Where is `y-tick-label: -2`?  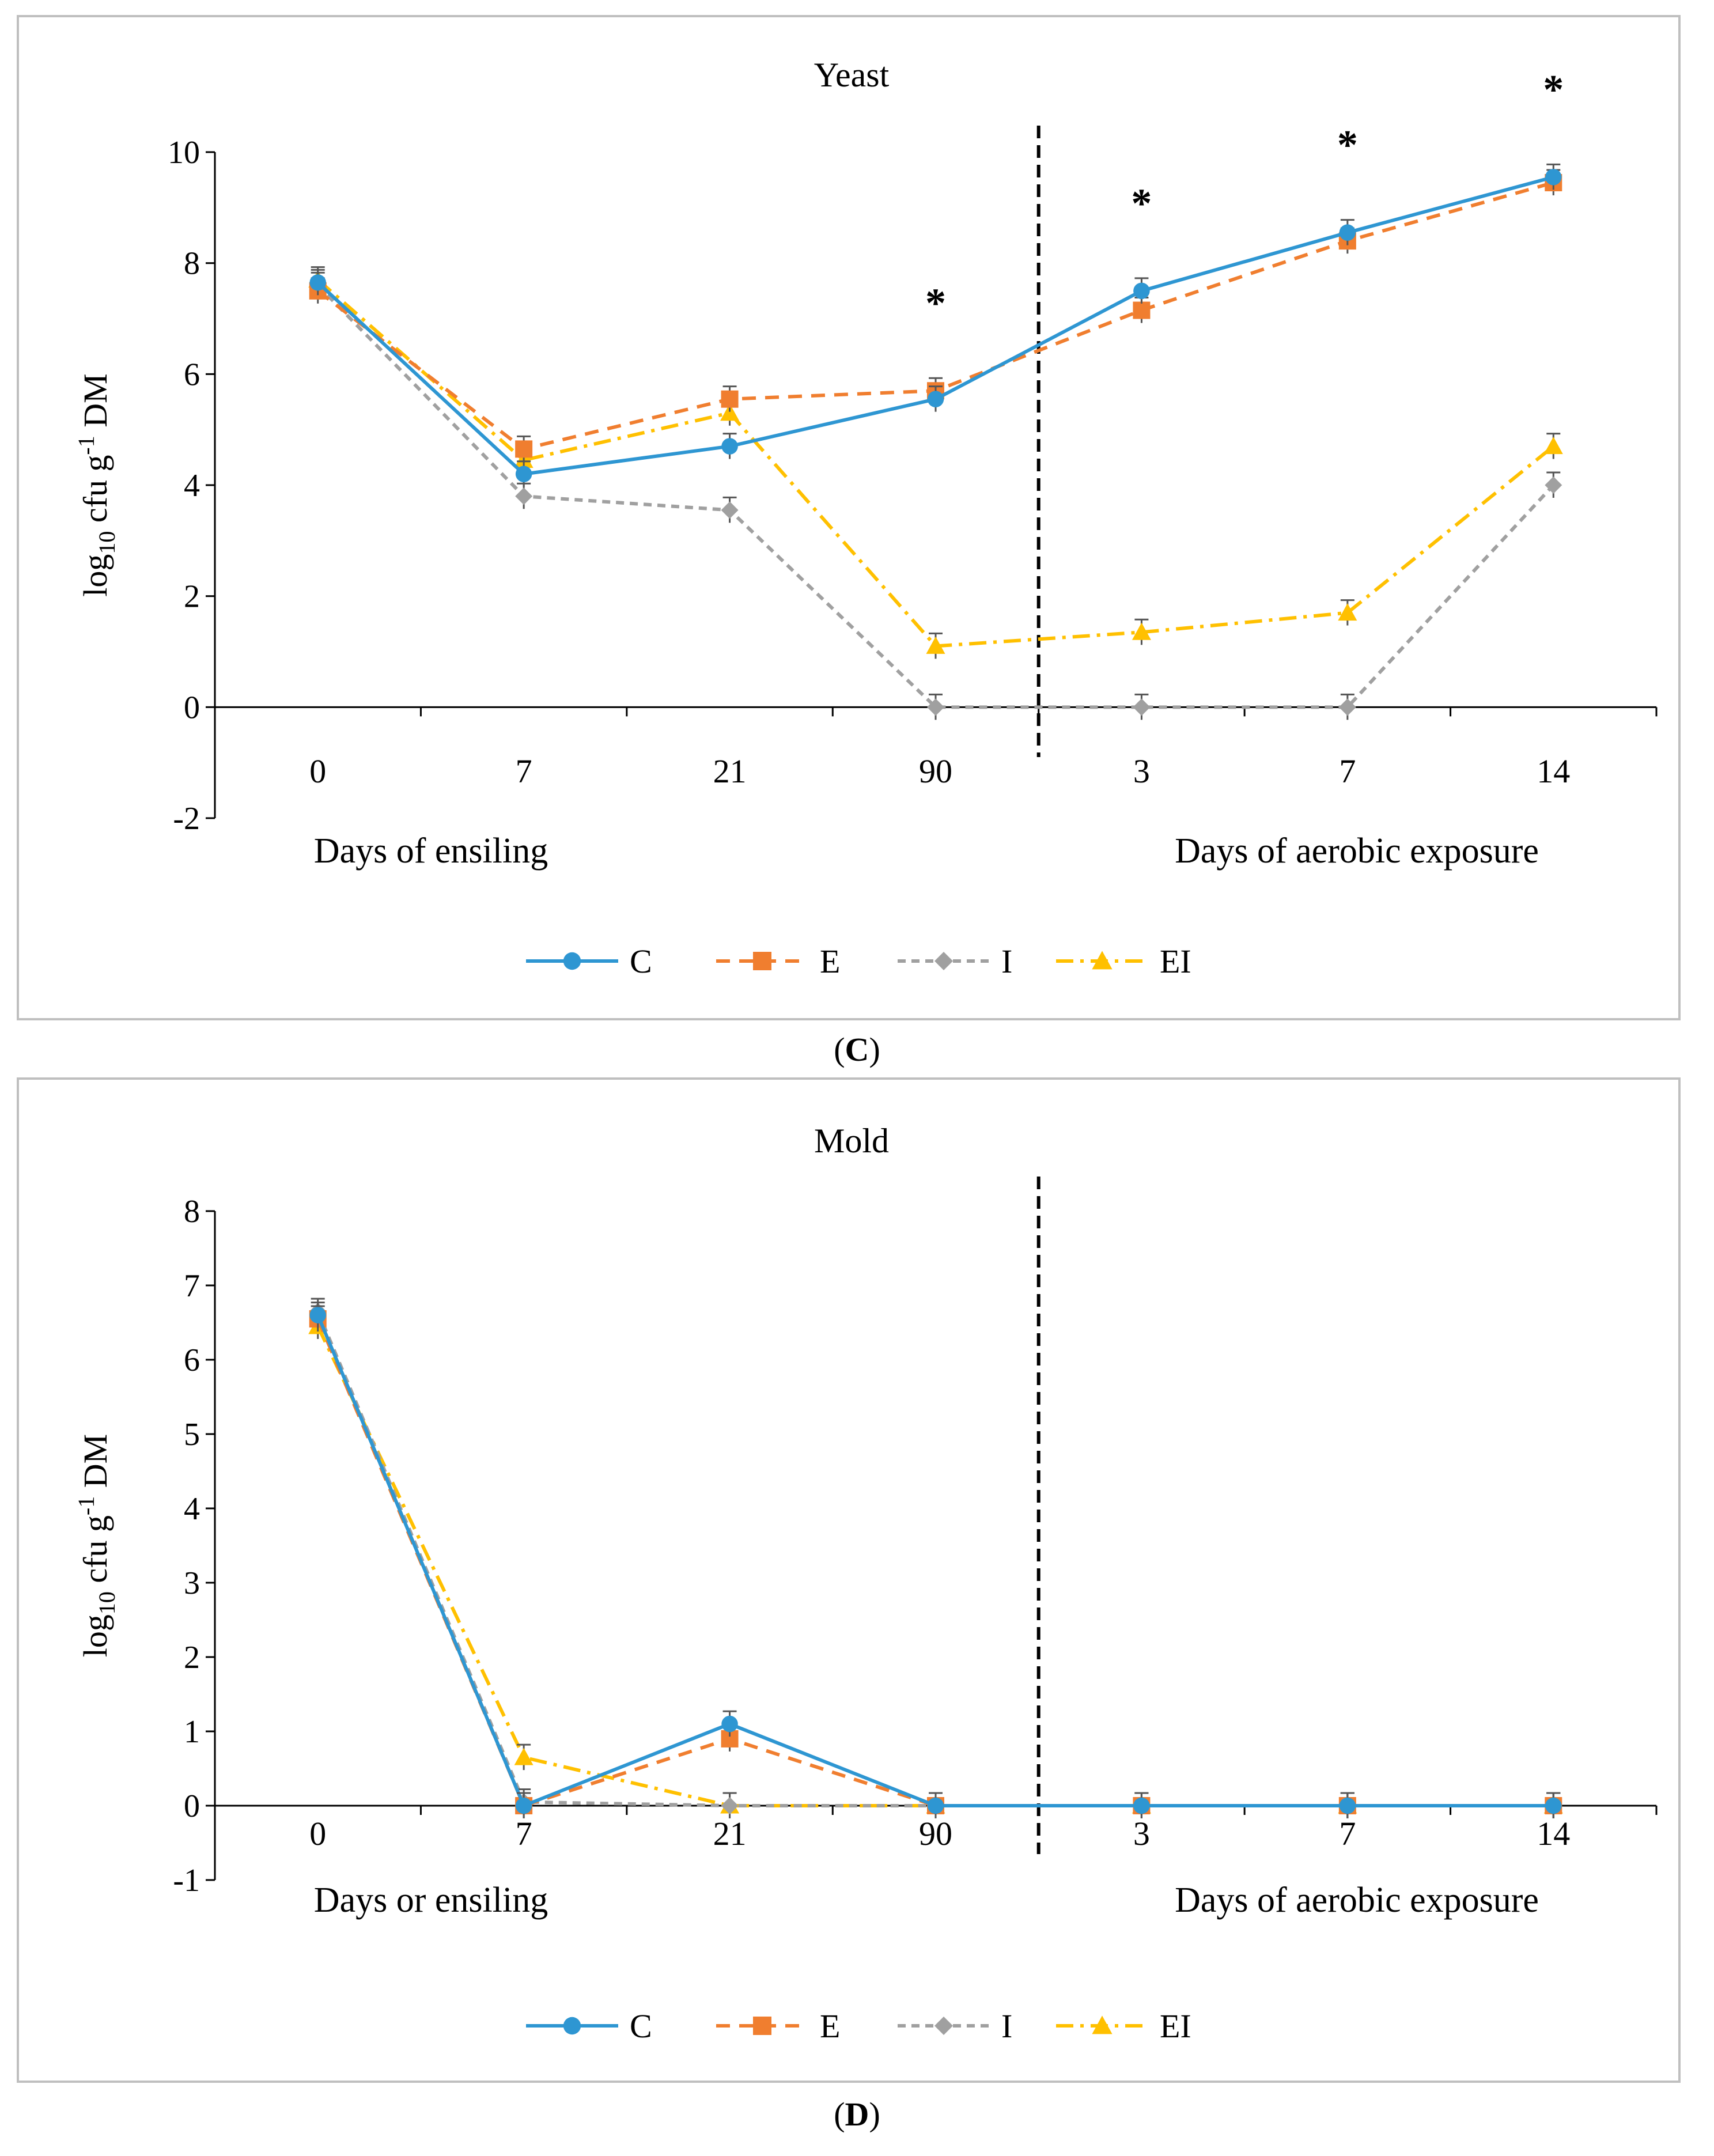
y-tick-label: -2 is located at coordinates (187, 819).